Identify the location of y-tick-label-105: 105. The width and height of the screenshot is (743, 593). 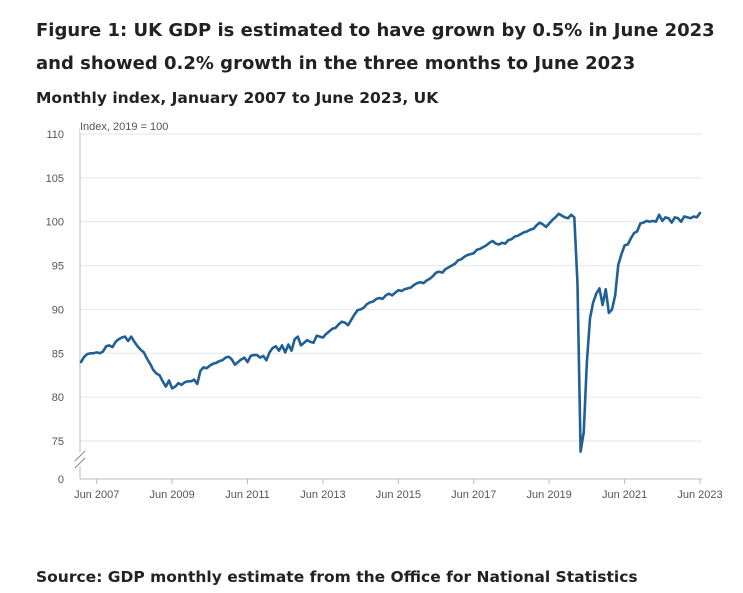
(55, 179).